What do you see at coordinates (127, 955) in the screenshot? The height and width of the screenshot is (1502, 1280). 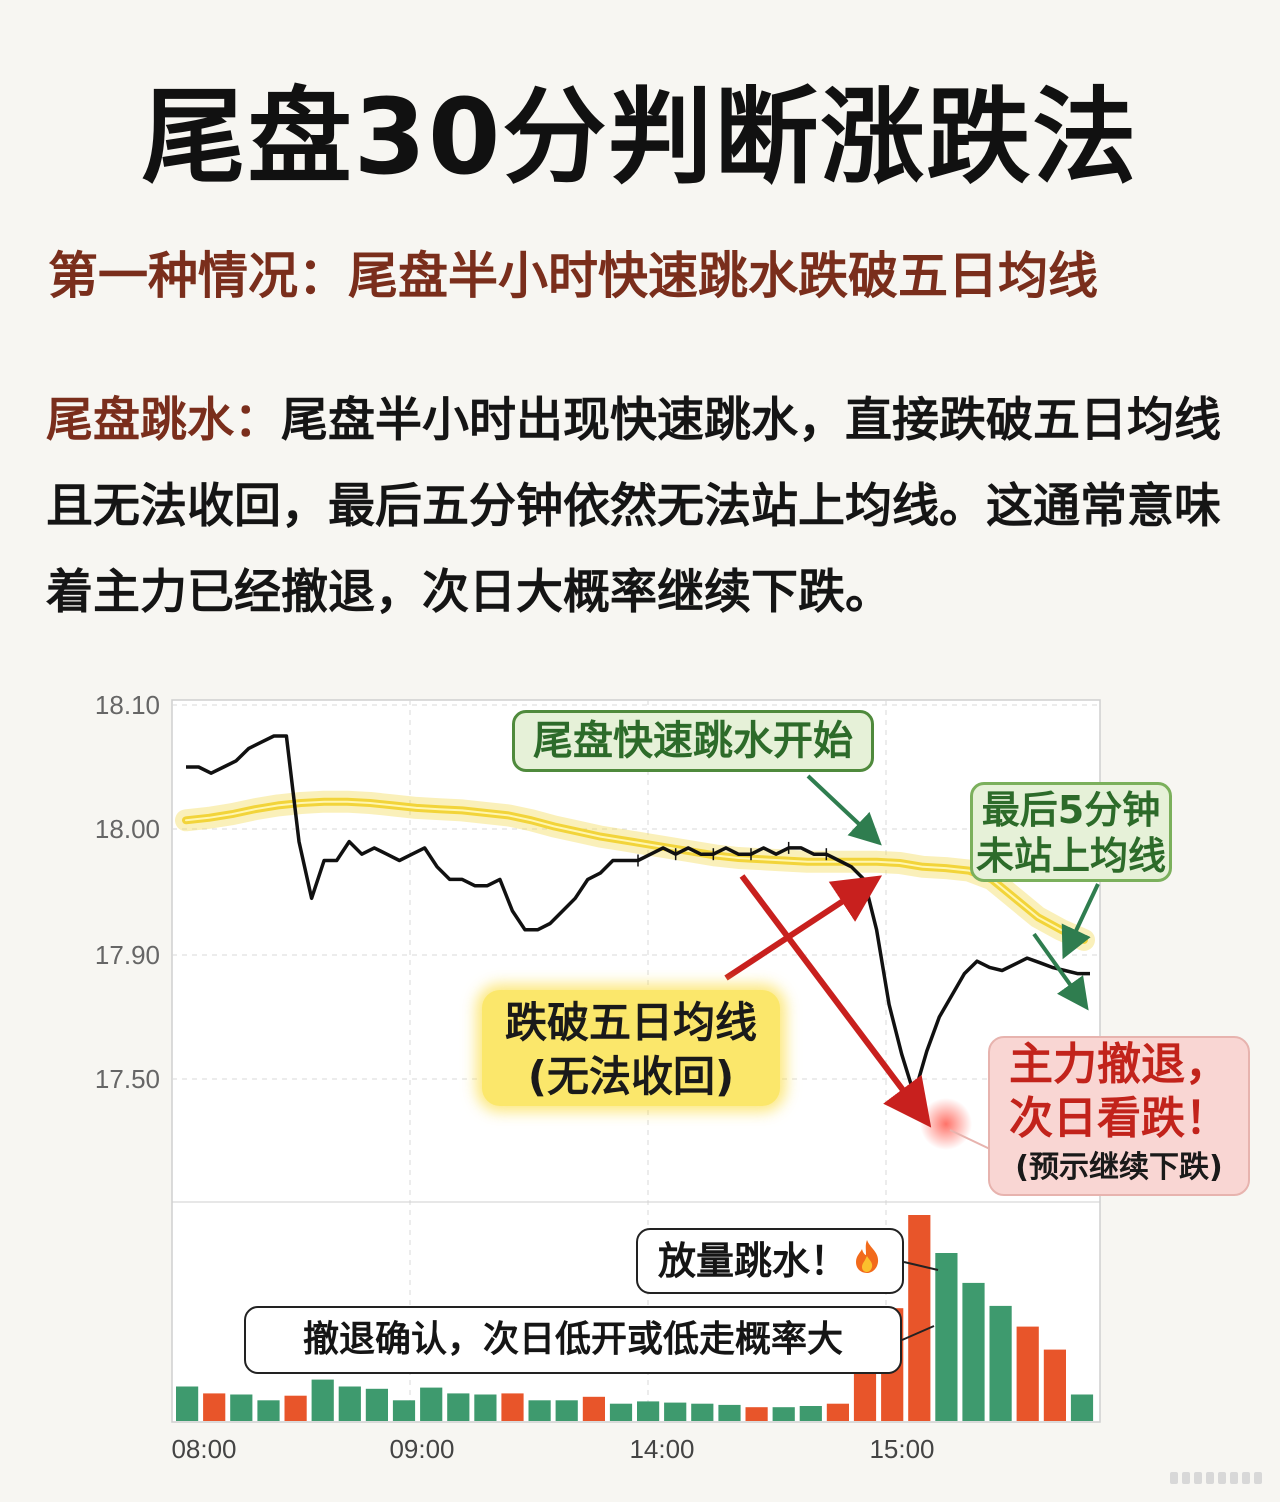 I see `y-tick-label: 17.90` at bounding box center [127, 955].